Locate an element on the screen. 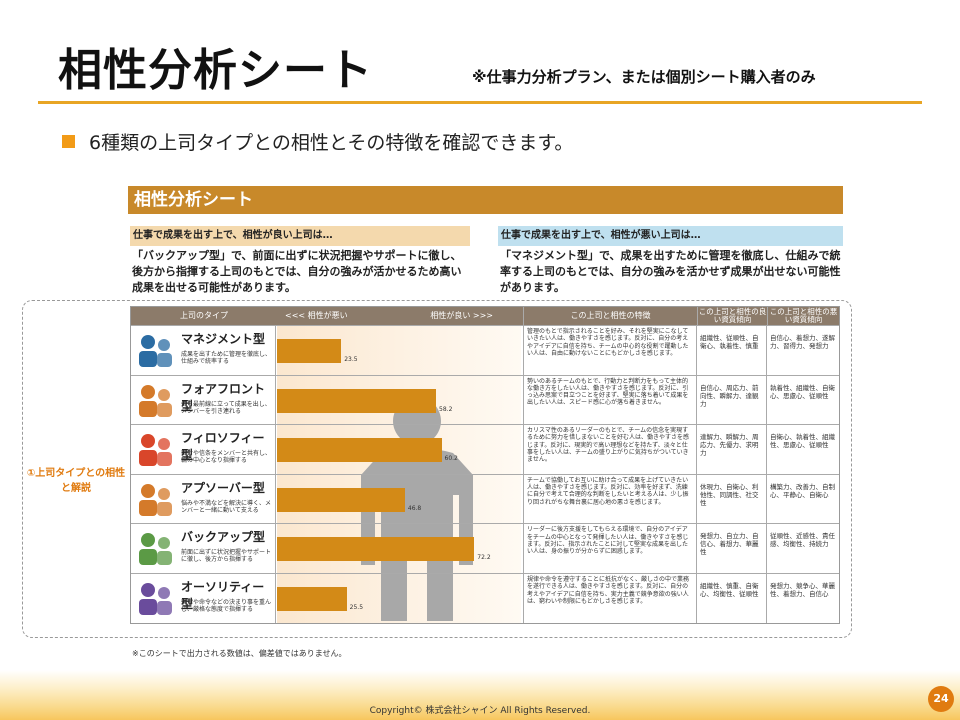 The image size is (960, 720). crowd-icon is located at coordinates (155, 598).